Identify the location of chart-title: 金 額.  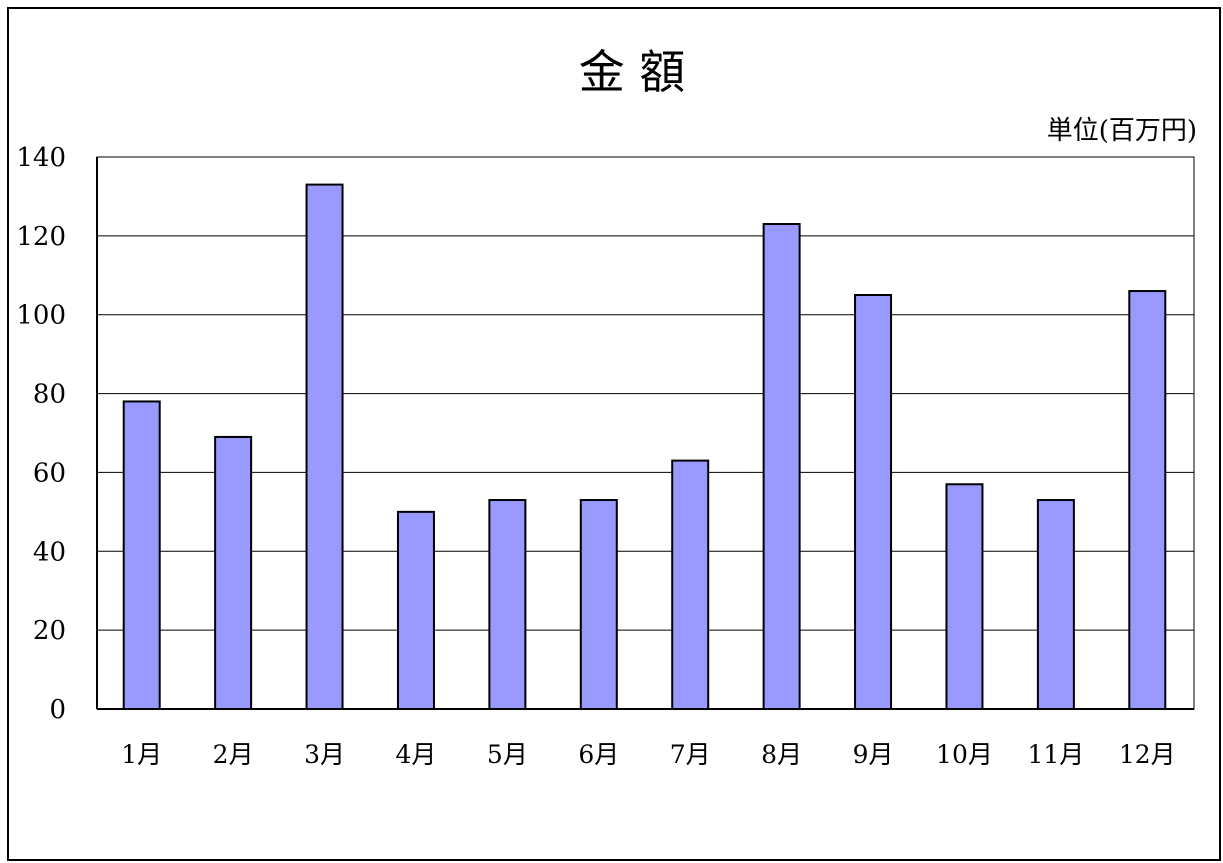
(632, 72).